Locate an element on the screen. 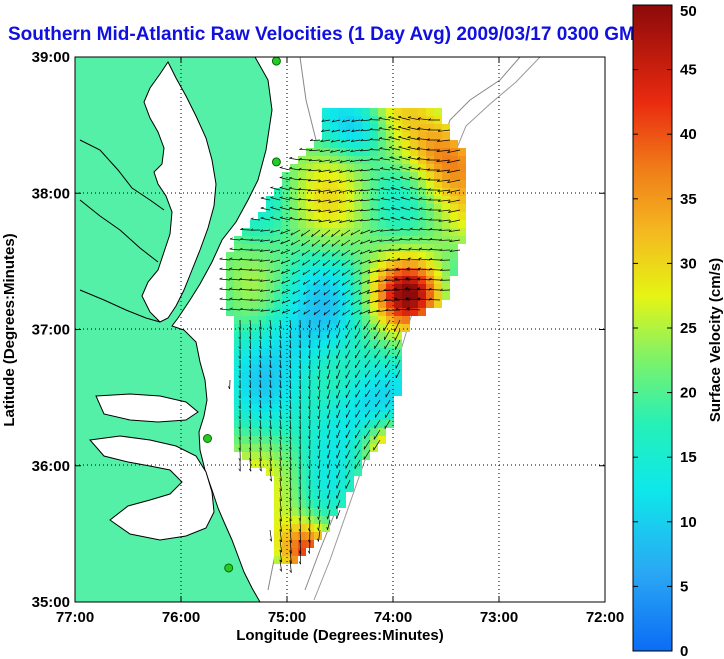 The image size is (724, 659). colorbar is located at coordinates (652, 328).